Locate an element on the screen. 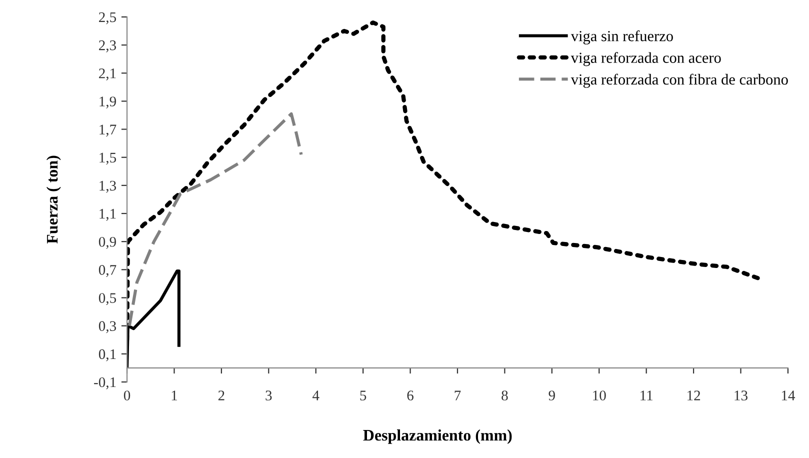 The image size is (809, 458). x-tick-label: 12 is located at coordinates (694, 395).